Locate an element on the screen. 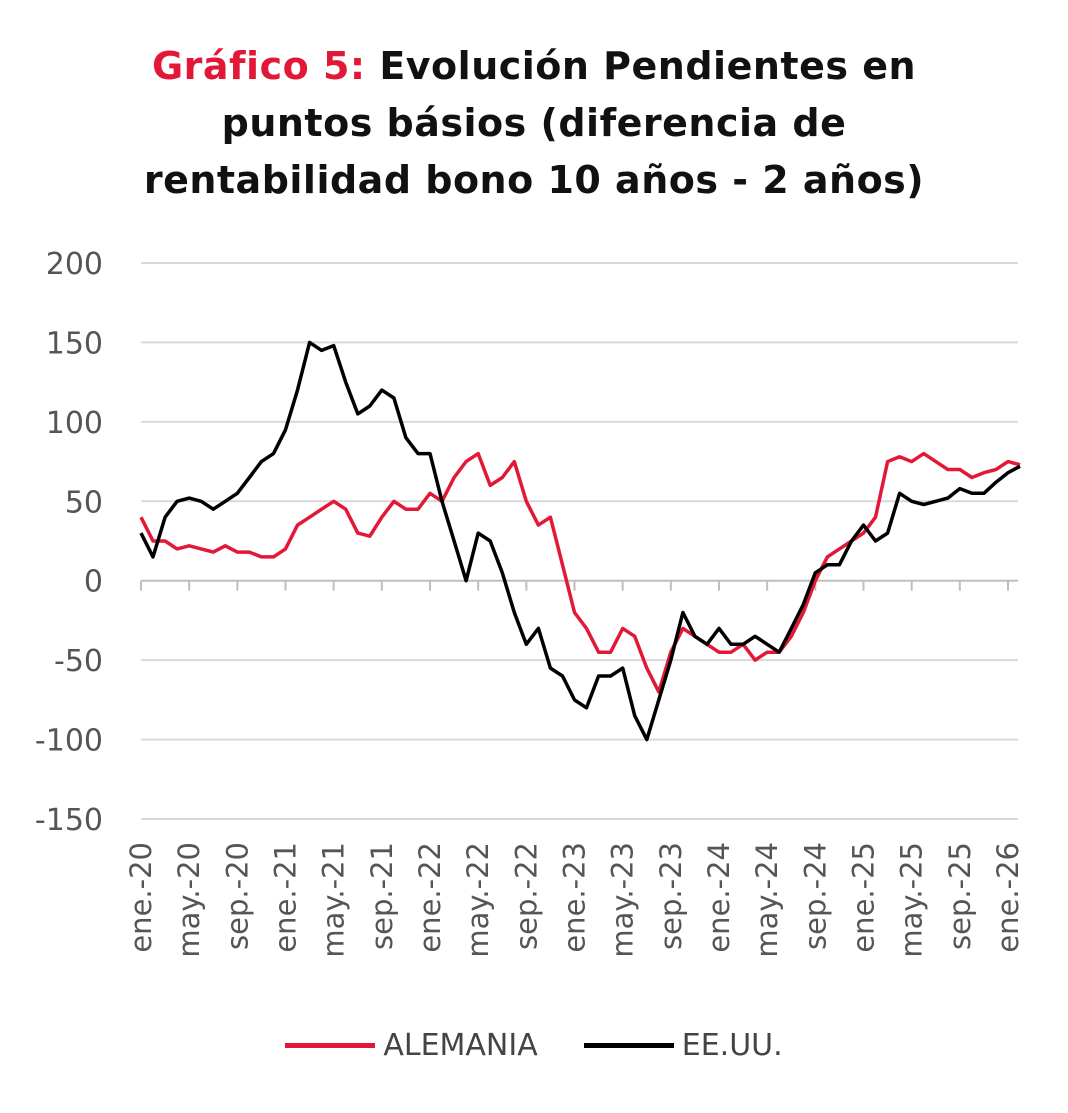  y-tick-label: 150 is located at coordinates (74, 343).